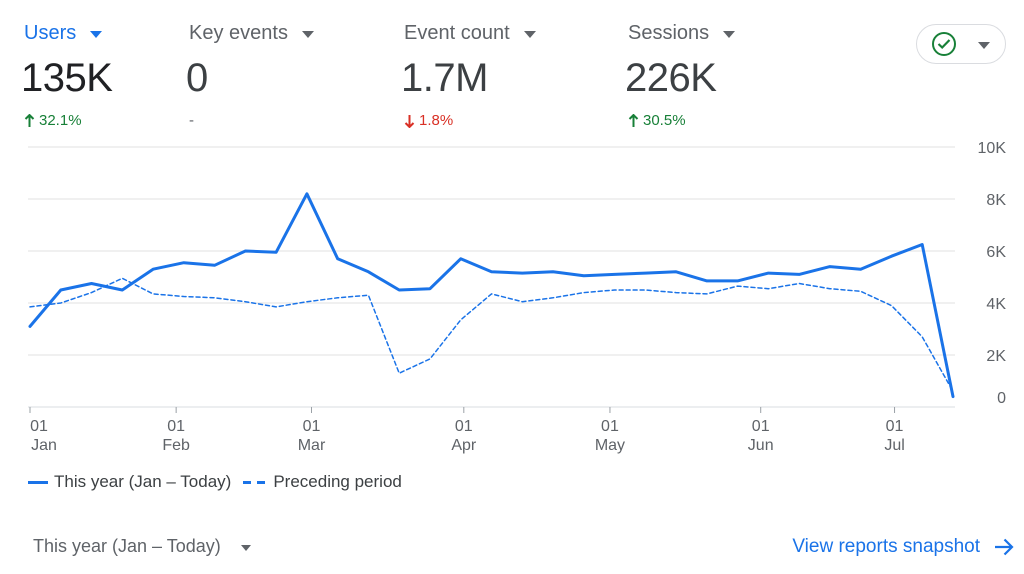  I want to click on x-tick-month-label: Jul, so click(894, 445).